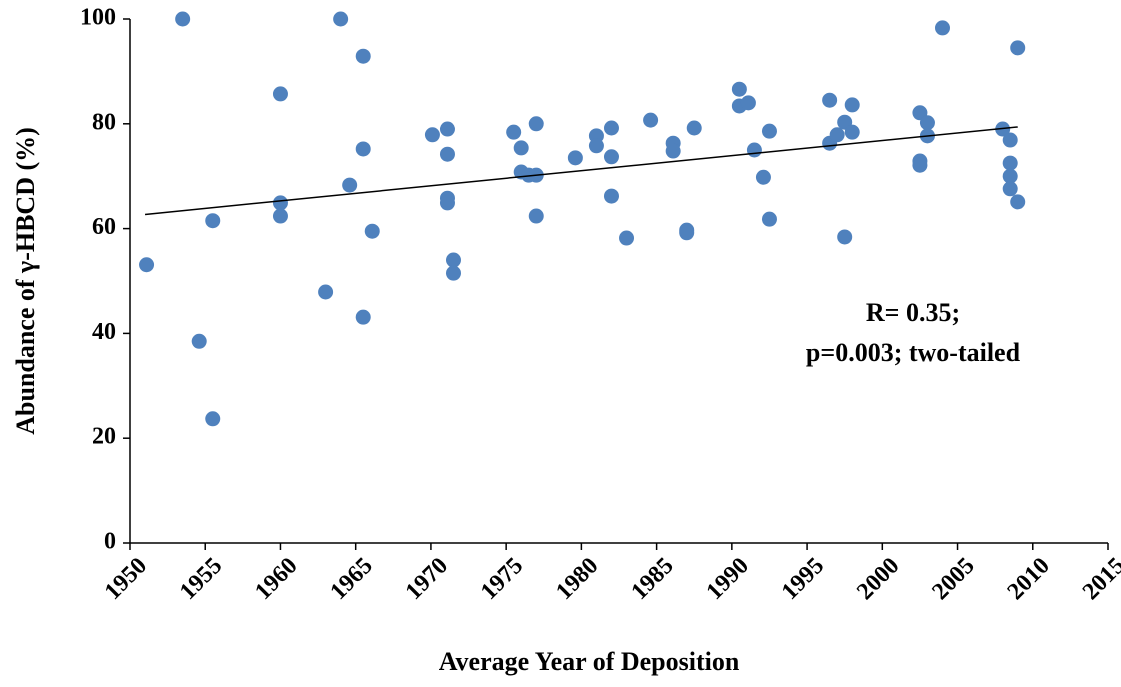  Describe the element at coordinates (953, 579) in the screenshot. I see `x-tick-label: 2005` at that location.